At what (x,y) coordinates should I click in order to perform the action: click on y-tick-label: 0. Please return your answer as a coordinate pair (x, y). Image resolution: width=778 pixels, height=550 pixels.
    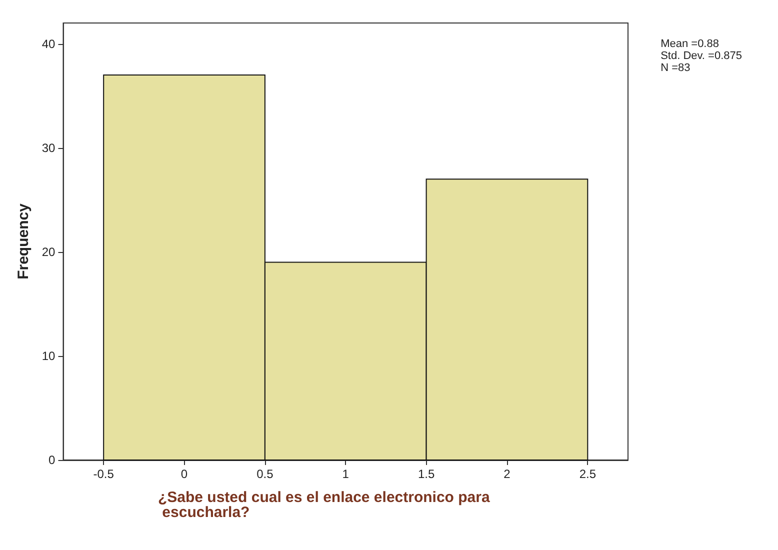
    Looking at the image, I should click on (52, 460).